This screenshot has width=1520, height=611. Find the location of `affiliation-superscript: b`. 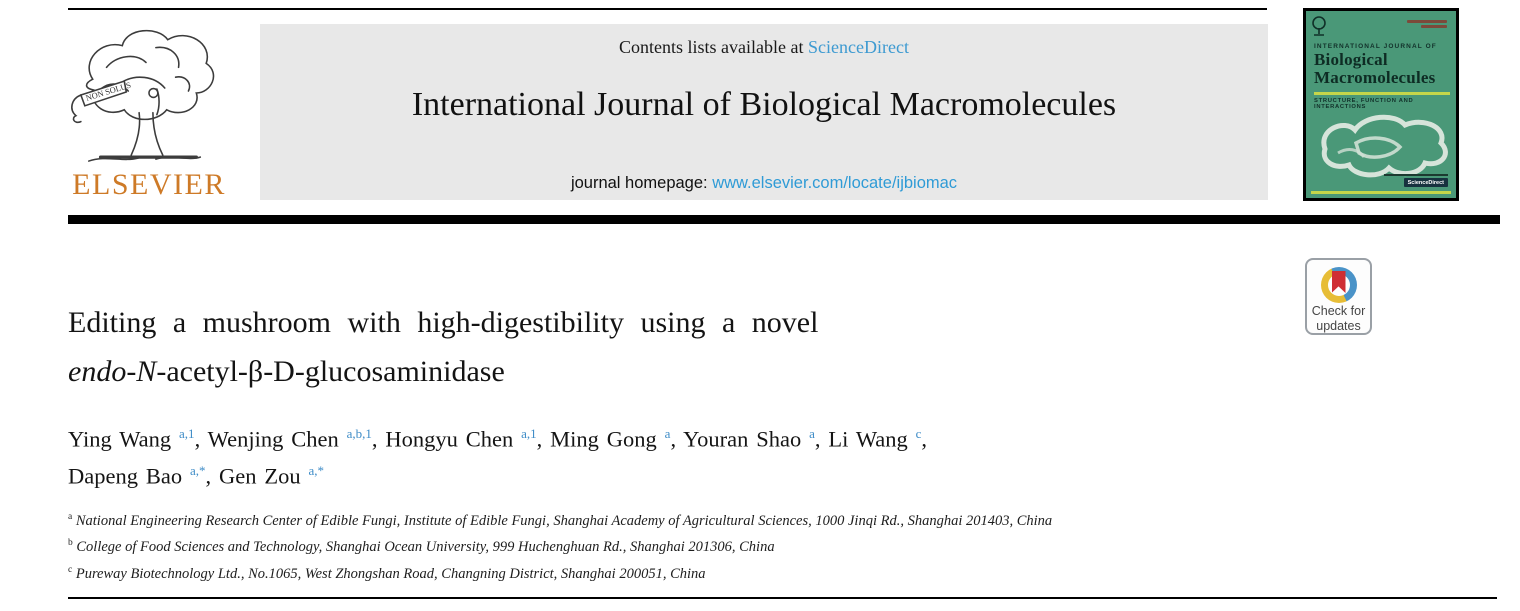

affiliation-superscript: b is located at coordinates (70, 543).